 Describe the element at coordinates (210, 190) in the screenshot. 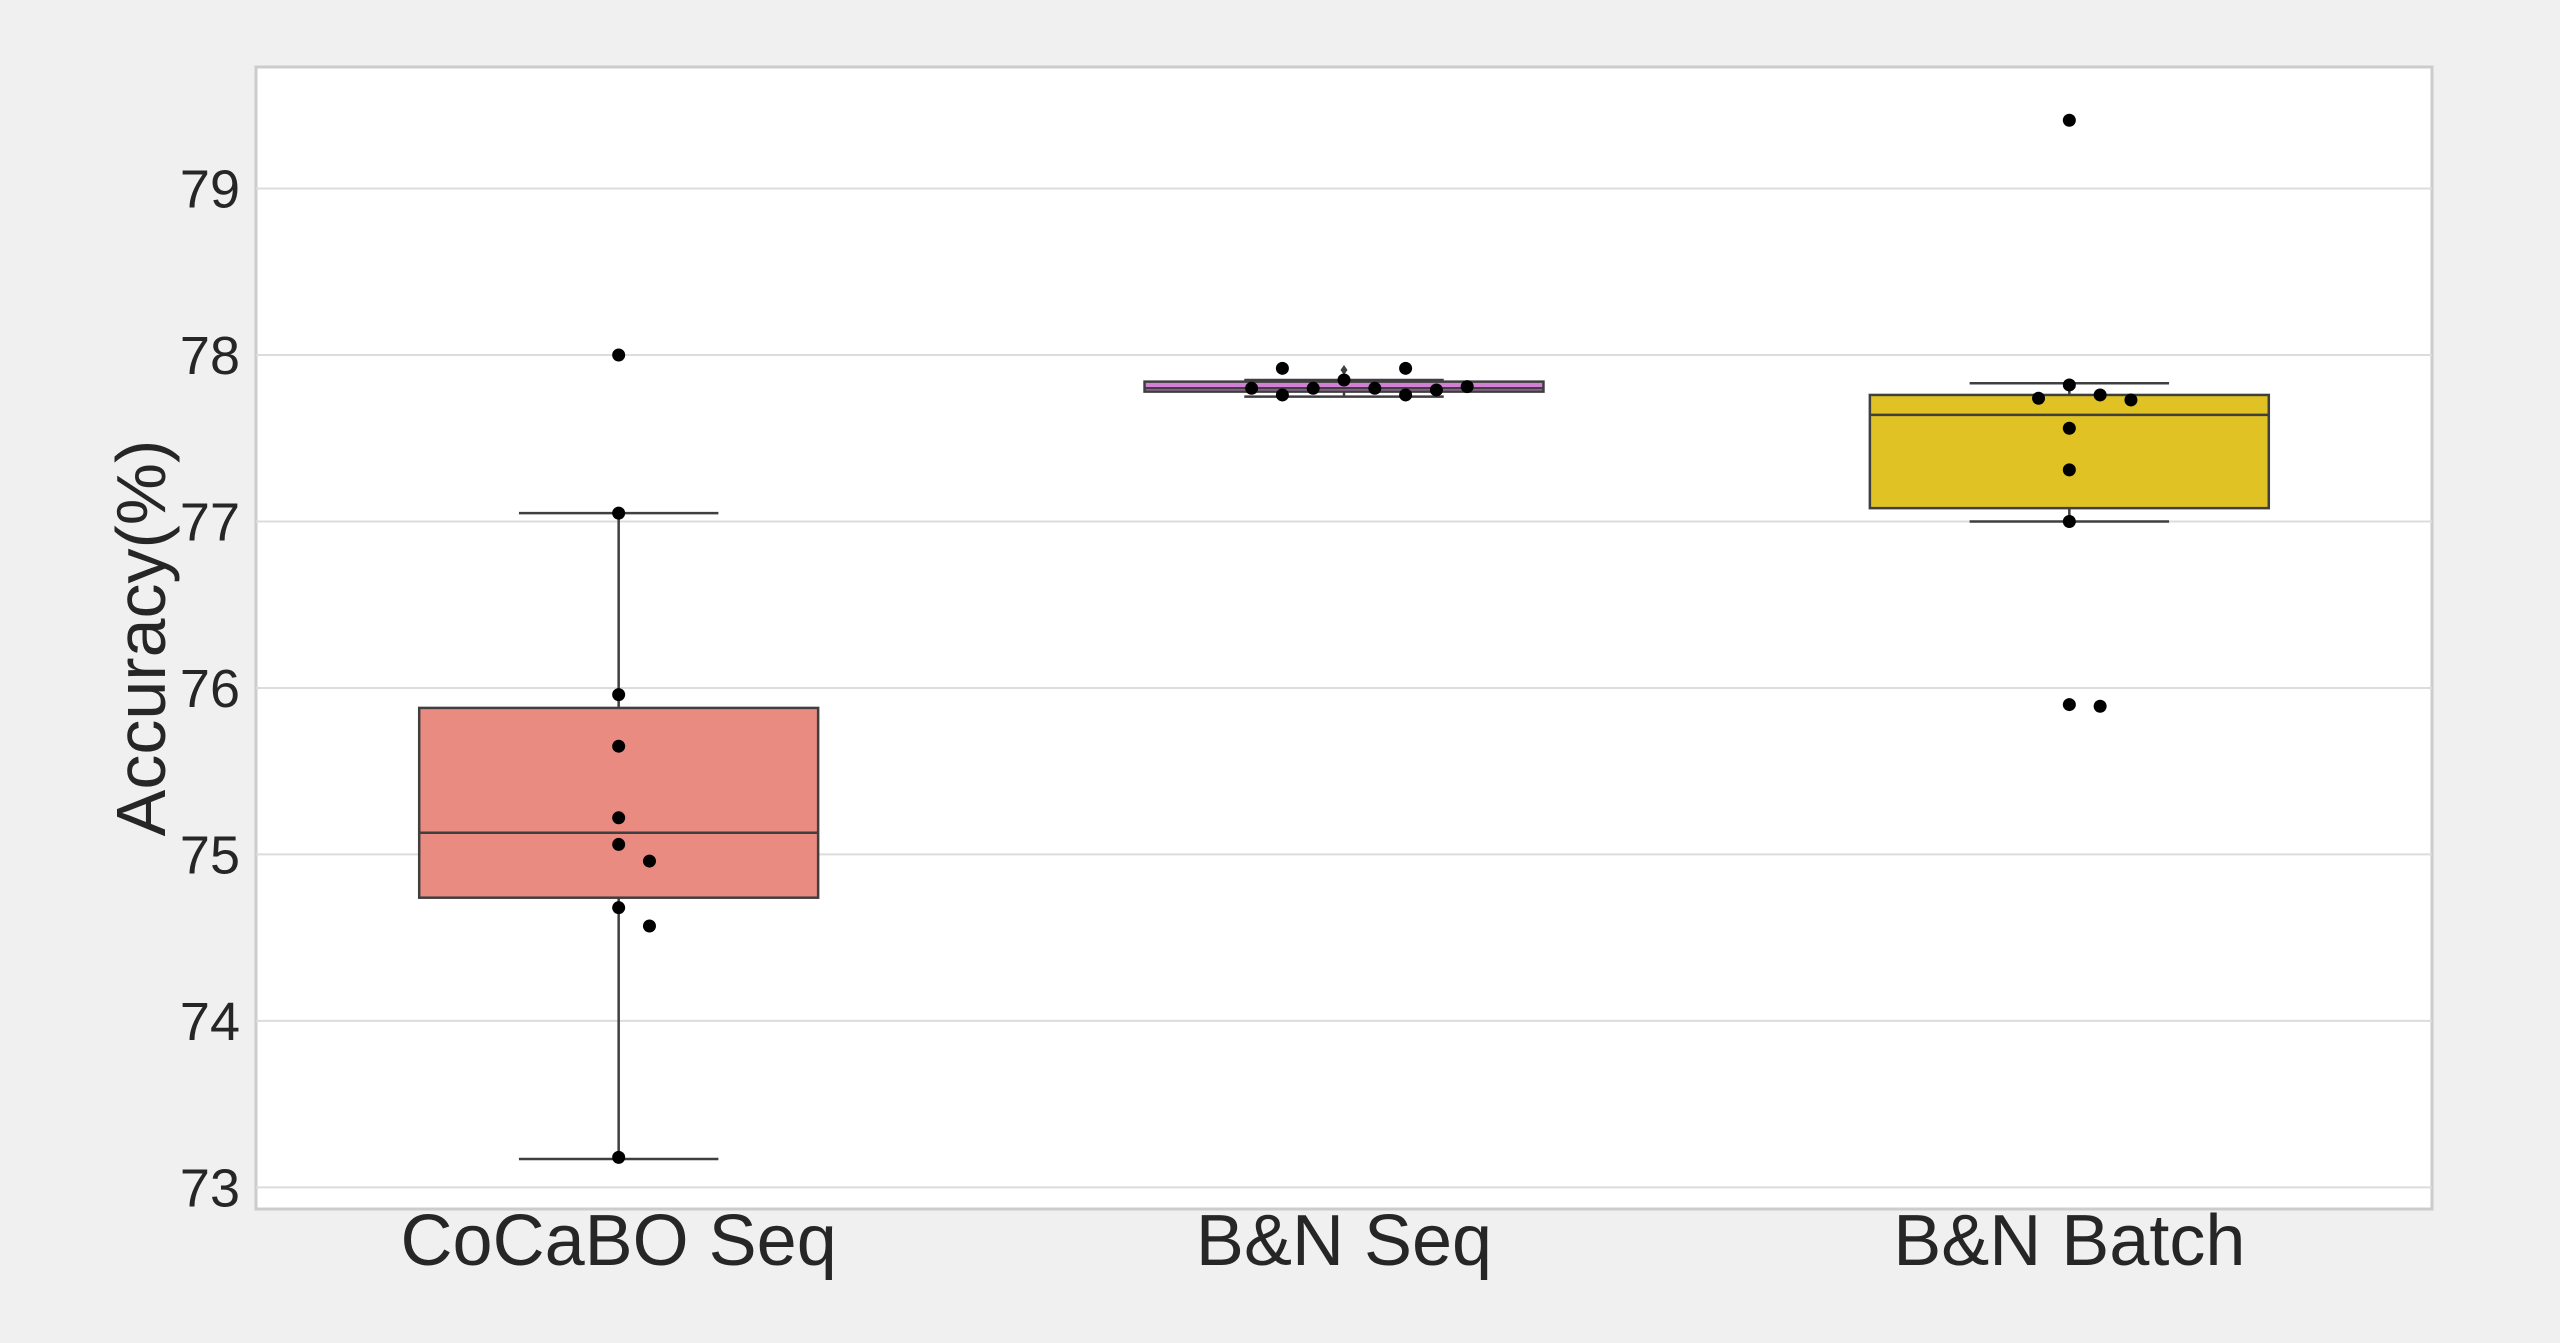

I see `y-tick-label: 79` at that location.